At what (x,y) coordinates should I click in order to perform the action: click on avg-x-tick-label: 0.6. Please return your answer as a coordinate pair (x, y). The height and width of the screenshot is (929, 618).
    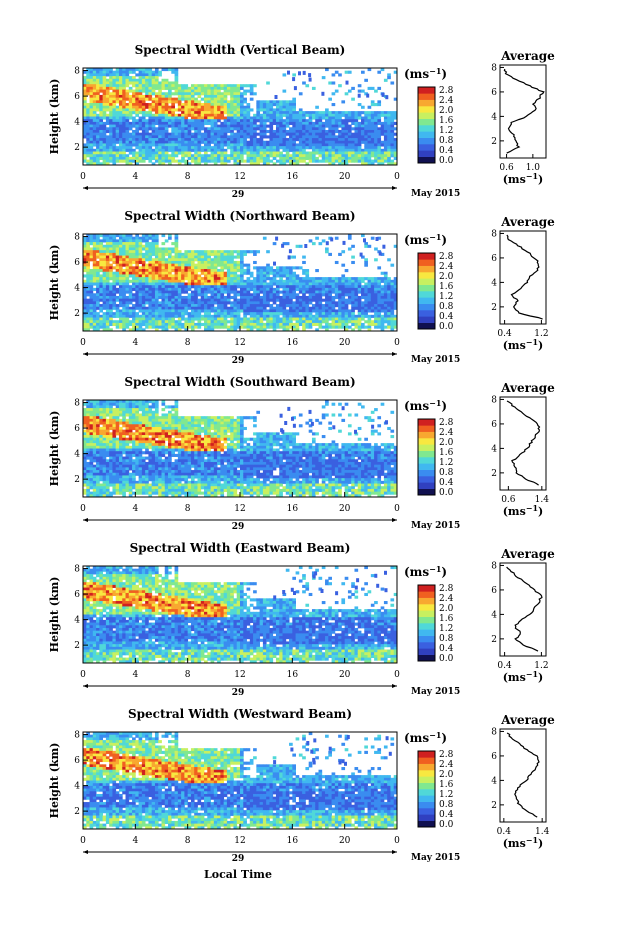
    Looking at the image, I should click on (506, 168).